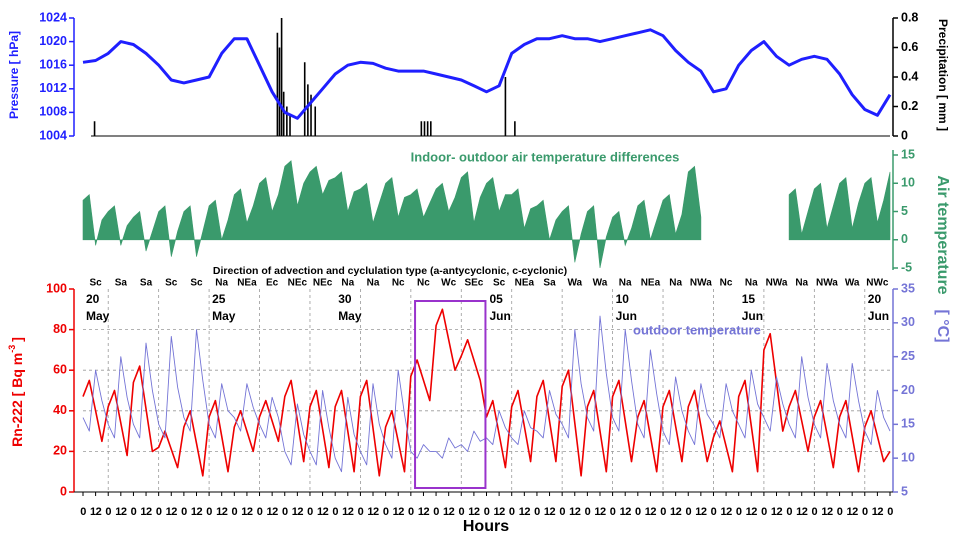 This screenshot has height=535, width=957. I want to click on y2-tick-label: 0.4, so click(909, 76).